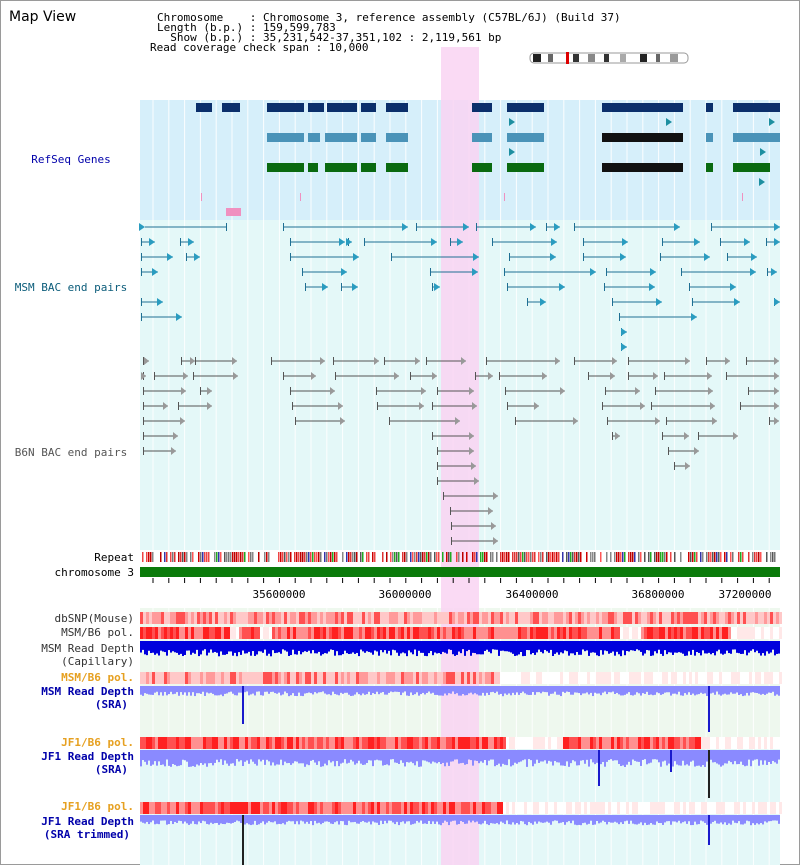  I want to click on msm-bac-track, so click(459, 287).